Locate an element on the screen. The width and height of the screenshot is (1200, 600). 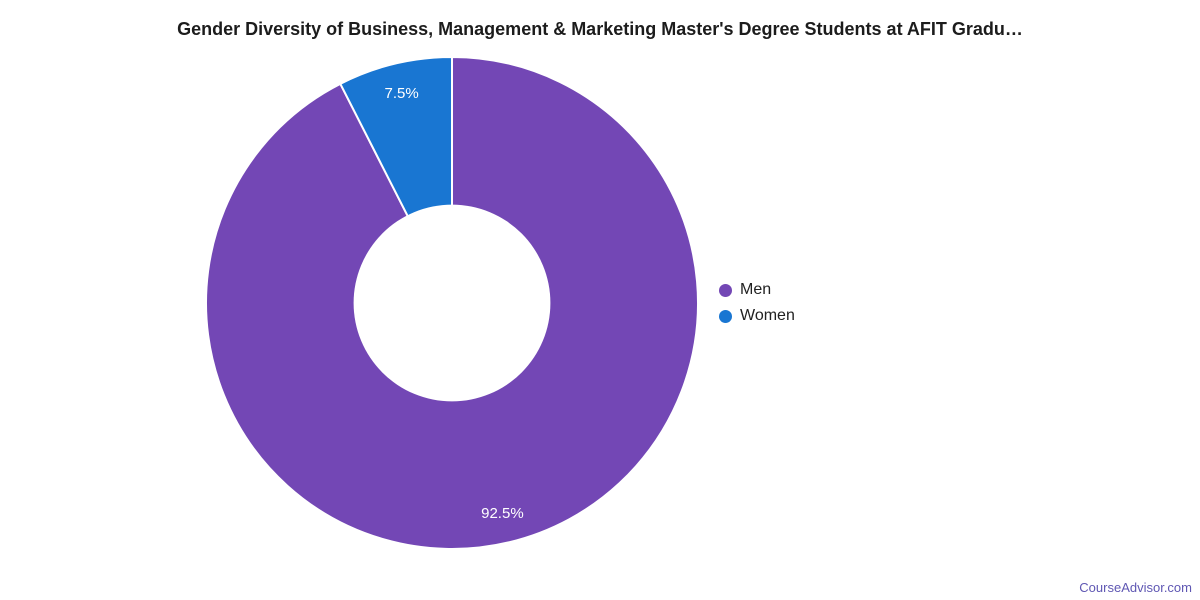
legend-dot-women-icon is located at coordinates (725, 316).